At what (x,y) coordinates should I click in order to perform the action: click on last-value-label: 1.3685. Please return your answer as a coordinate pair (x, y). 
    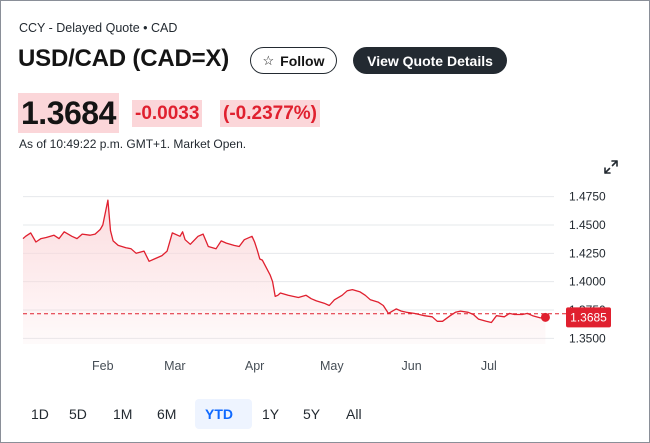
    Looking at the image, I should click on (588, 317).